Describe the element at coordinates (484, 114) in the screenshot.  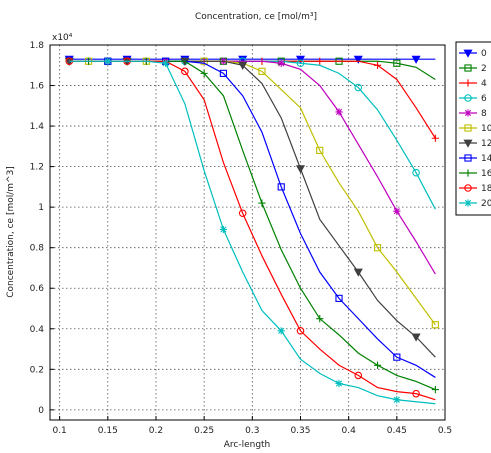
I see `legend-label: 8` at that location.